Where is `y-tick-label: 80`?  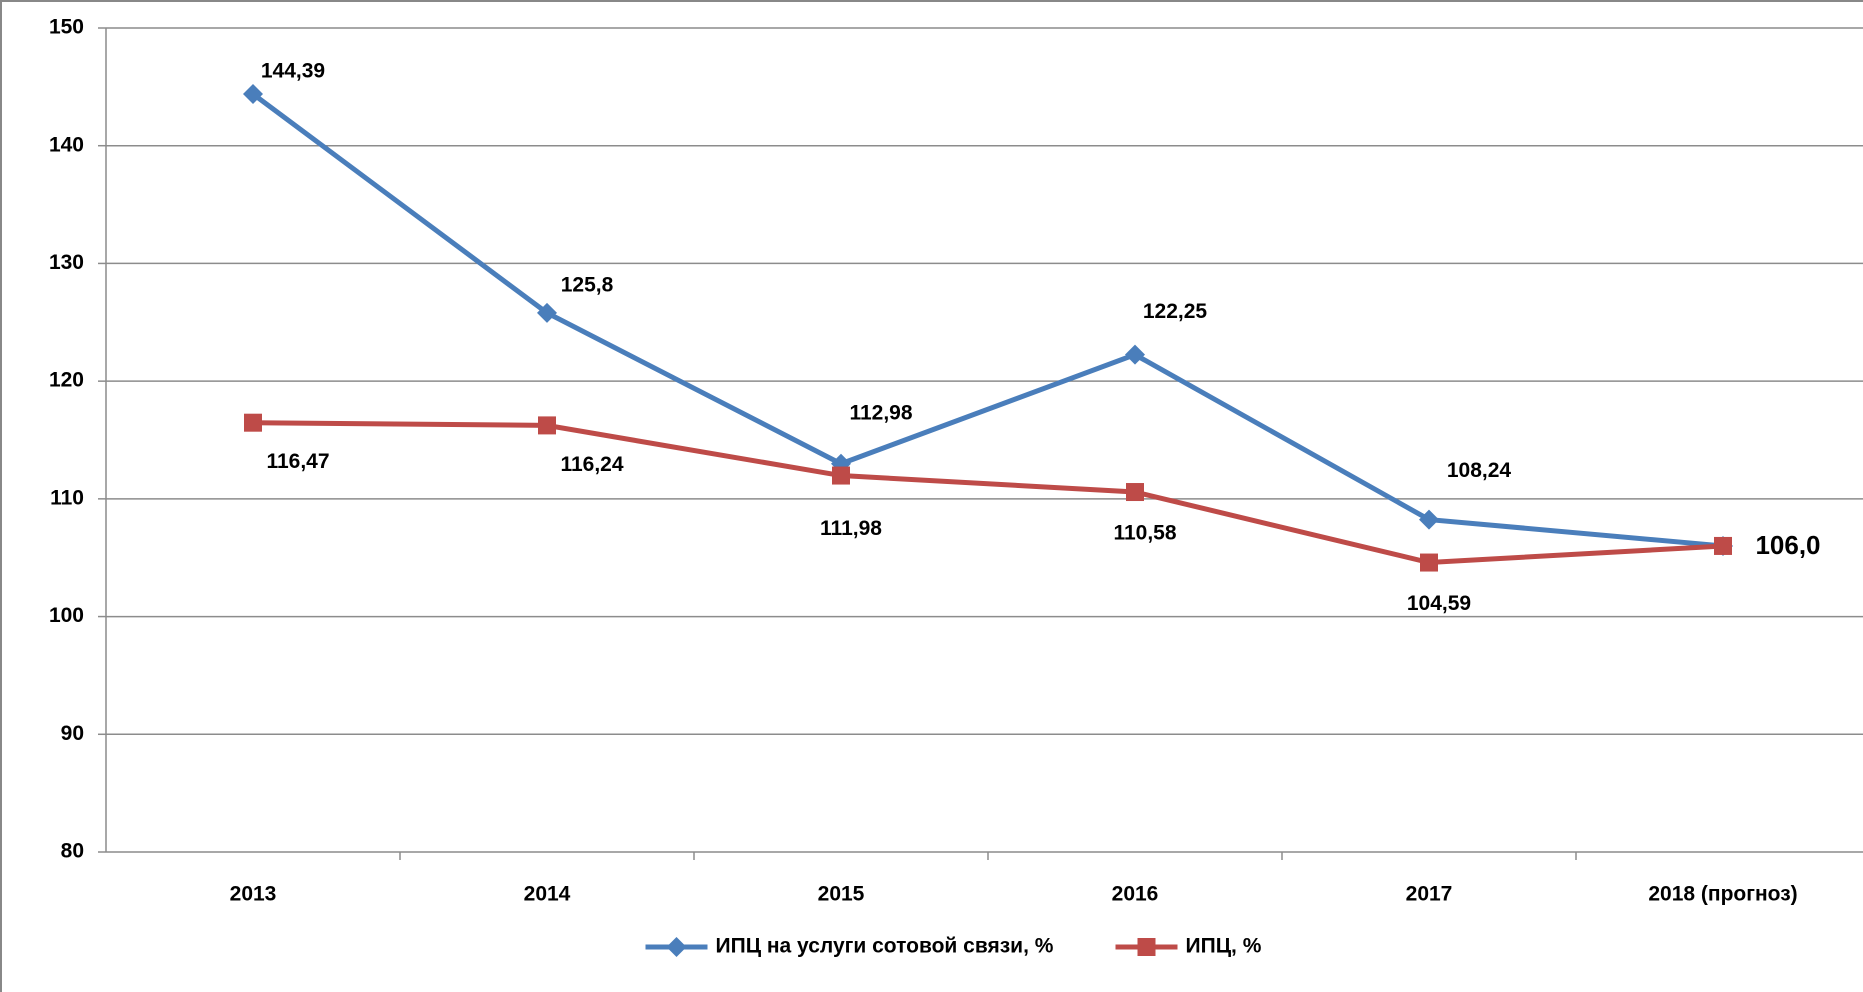 y-tick-label: 80 is located at coordinates (72, 851).